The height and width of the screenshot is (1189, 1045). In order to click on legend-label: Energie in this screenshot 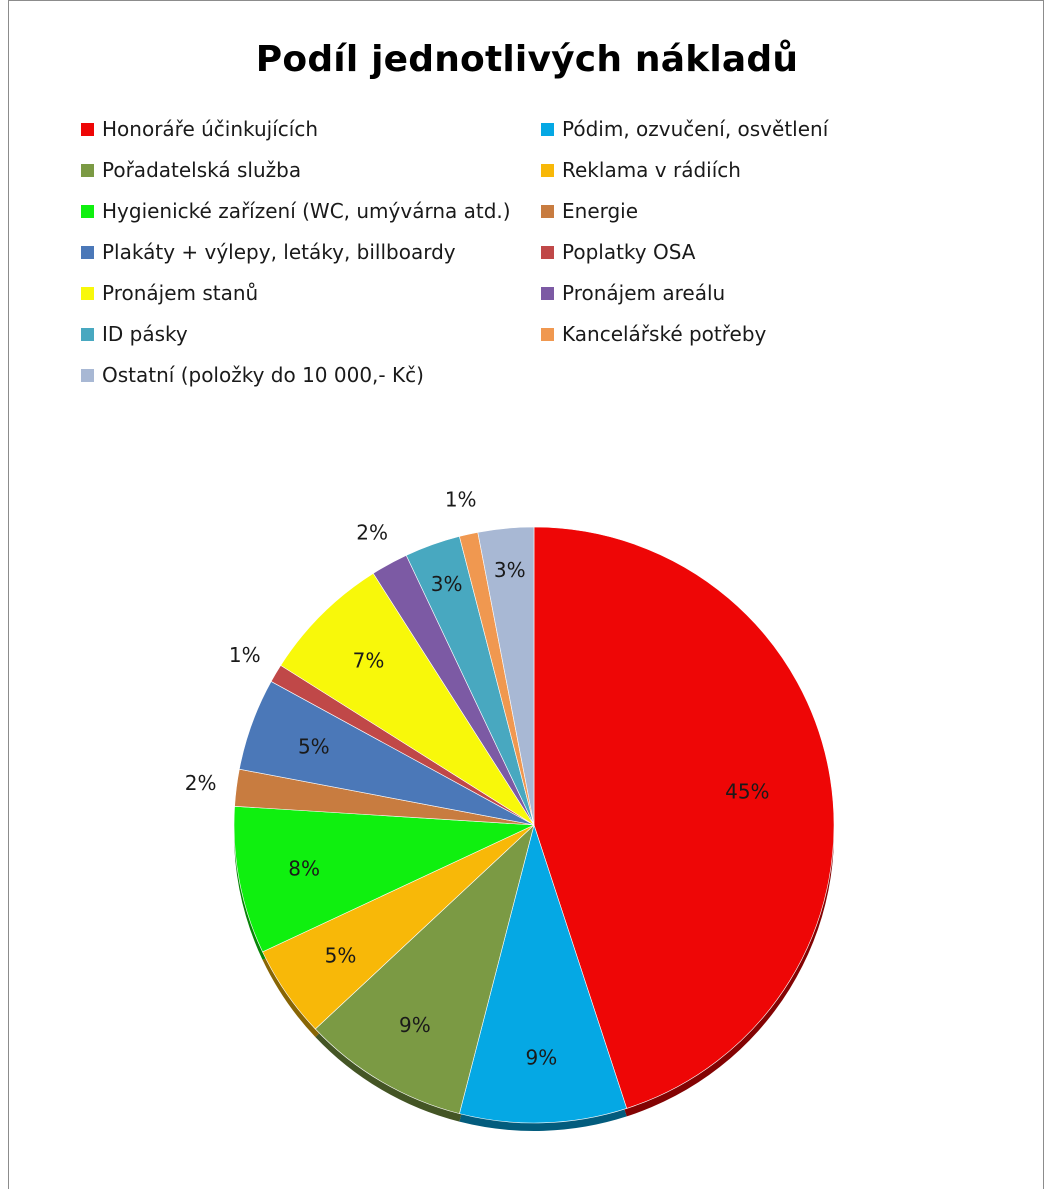, I will do `click(600, 211)`.